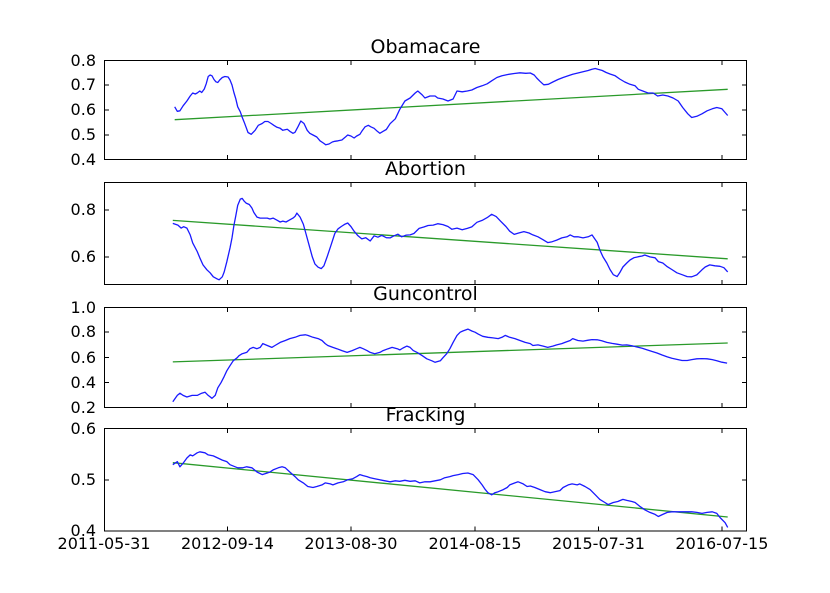  What do you see at coordinates (227, 543) in the screenshot?
I see `x-tick-label: 2012-09-14` at bounding box center [227, 543].